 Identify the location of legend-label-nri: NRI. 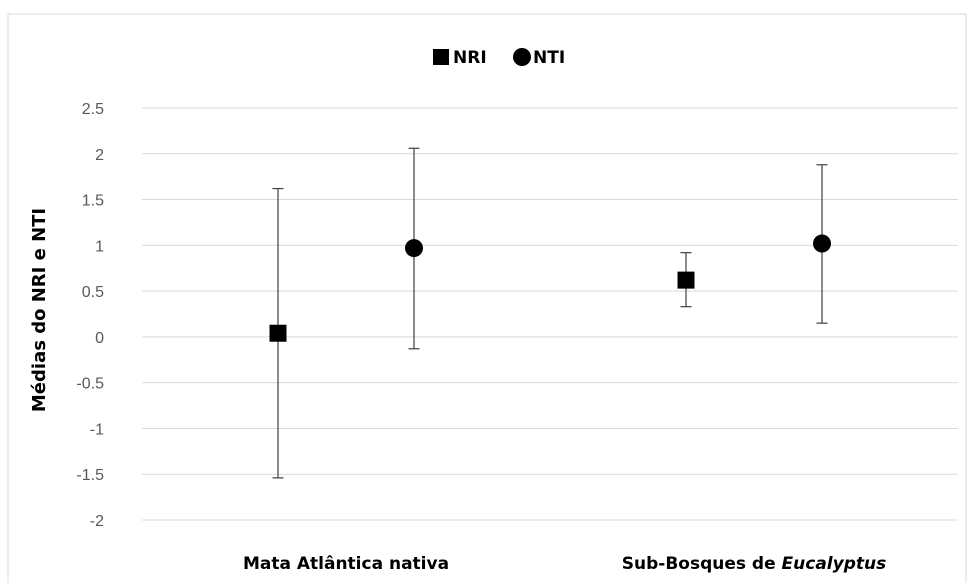
(470, 58).